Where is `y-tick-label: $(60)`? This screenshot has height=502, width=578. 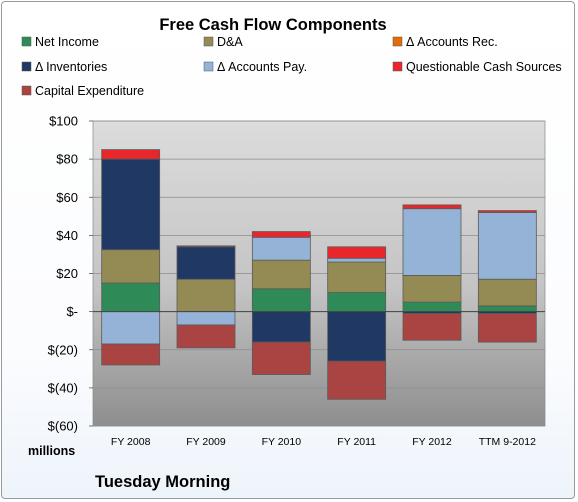
y-tick-label: $(60) is located at coordinates (63, 426).